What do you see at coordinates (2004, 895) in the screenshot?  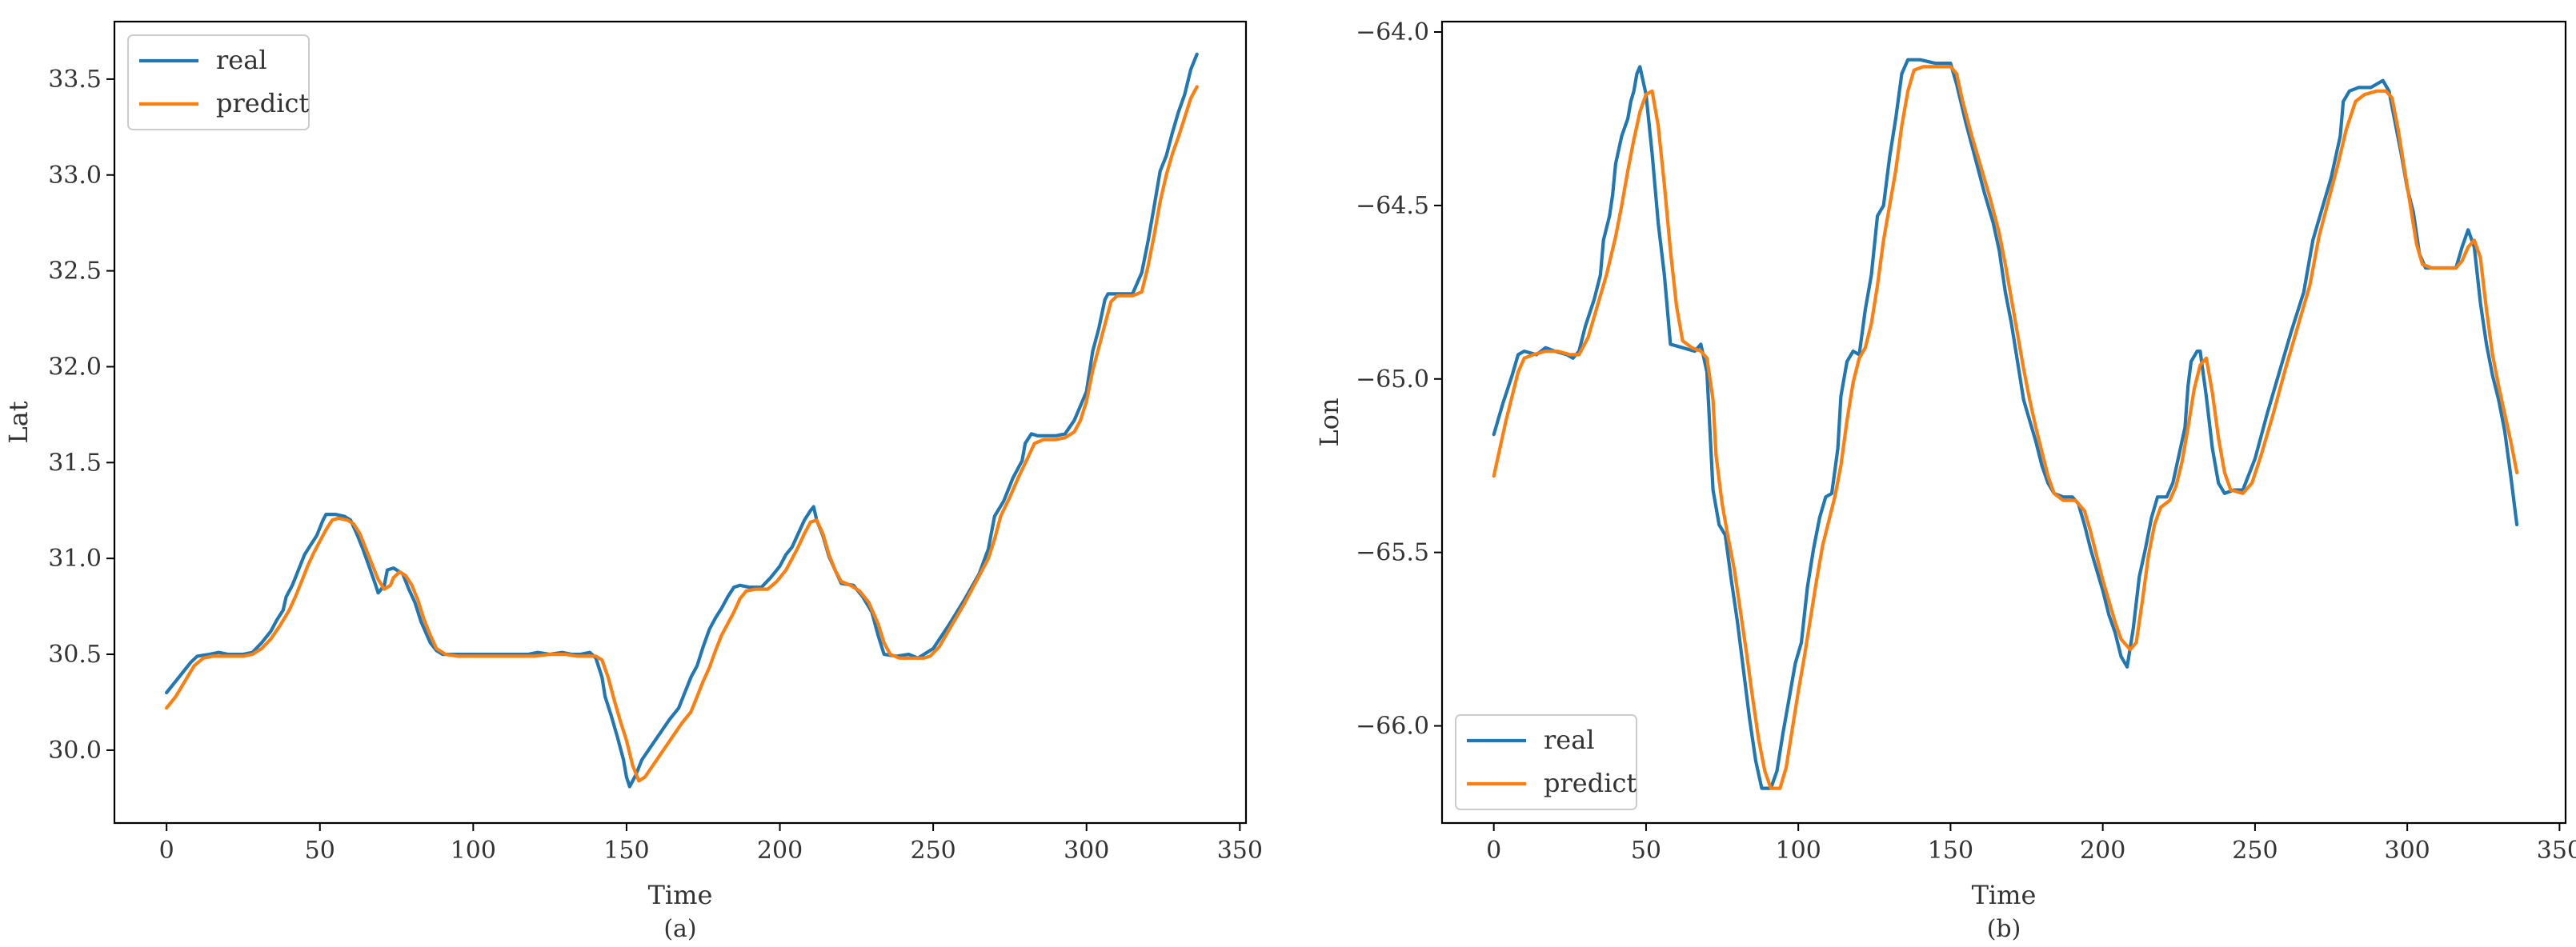 I see `x-axis-label-b: Time` at bounding box center [2004, 895].